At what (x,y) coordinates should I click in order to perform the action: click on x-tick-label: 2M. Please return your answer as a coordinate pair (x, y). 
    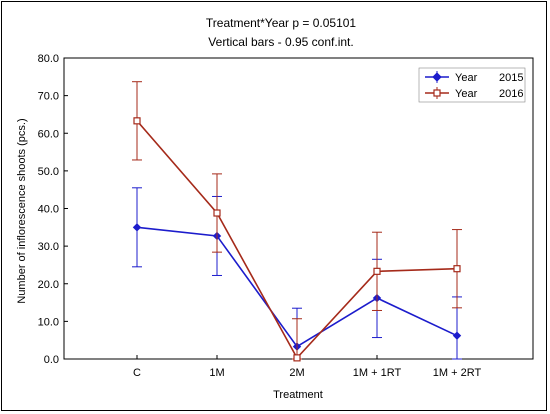
    Looking at the image, I should click on (296, 373).